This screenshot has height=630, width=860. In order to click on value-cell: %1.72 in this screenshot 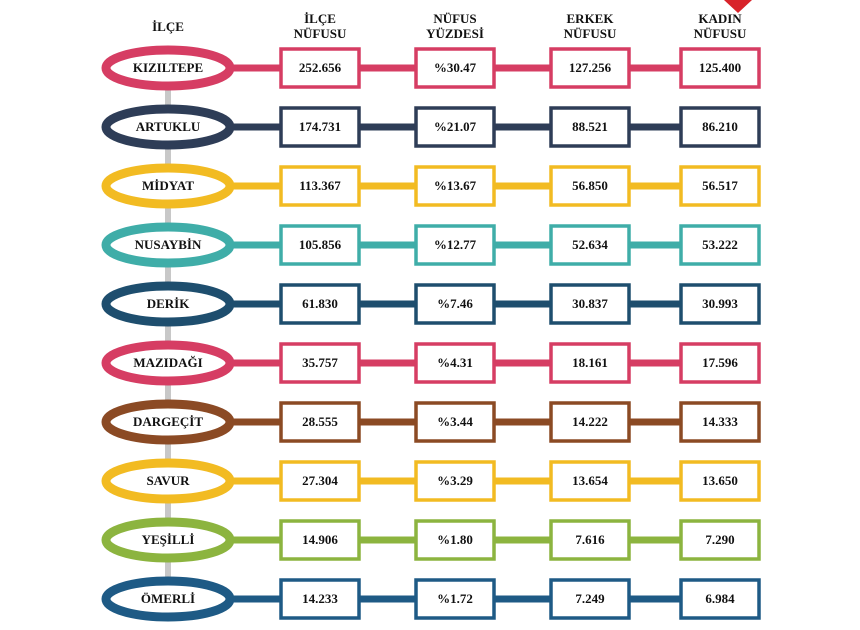, I will do `click(455, 598)`.